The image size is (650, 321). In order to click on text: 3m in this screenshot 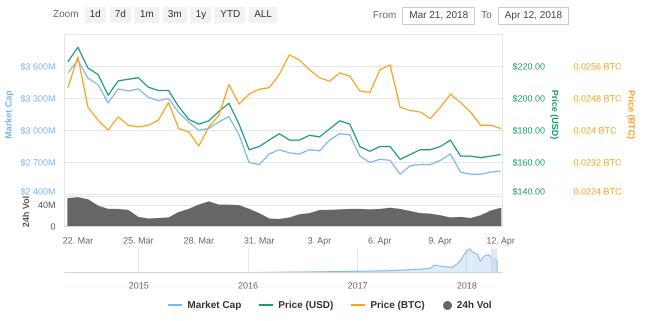, I will do `click(174, 15)`.